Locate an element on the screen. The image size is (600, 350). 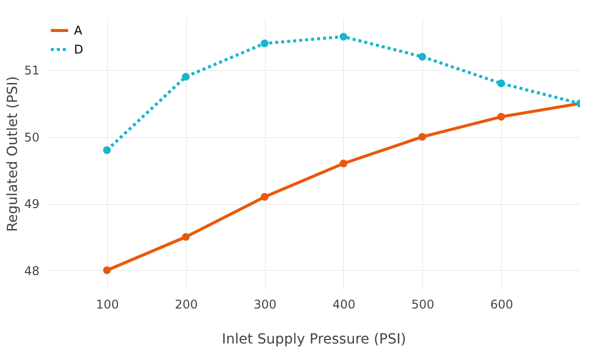
y-tick-label: 50 is located at coordinates (32, 137).